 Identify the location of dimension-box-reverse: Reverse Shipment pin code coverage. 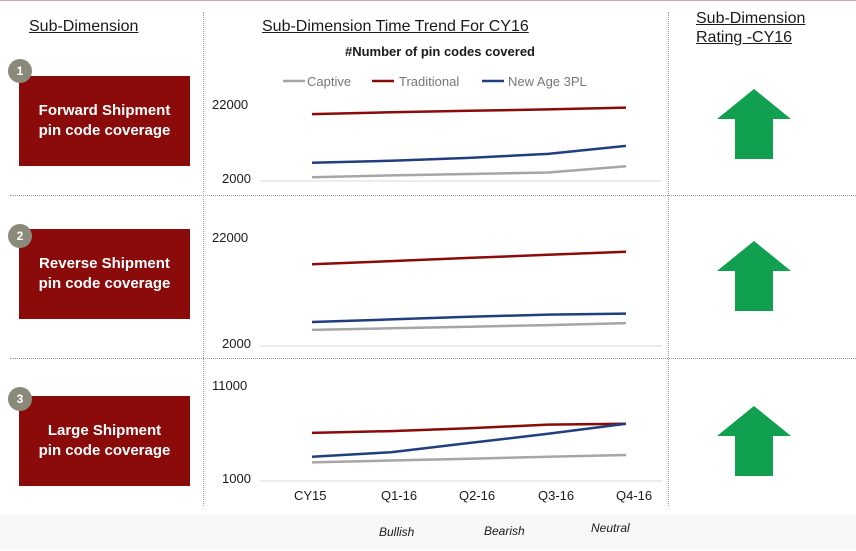
(104, 274).